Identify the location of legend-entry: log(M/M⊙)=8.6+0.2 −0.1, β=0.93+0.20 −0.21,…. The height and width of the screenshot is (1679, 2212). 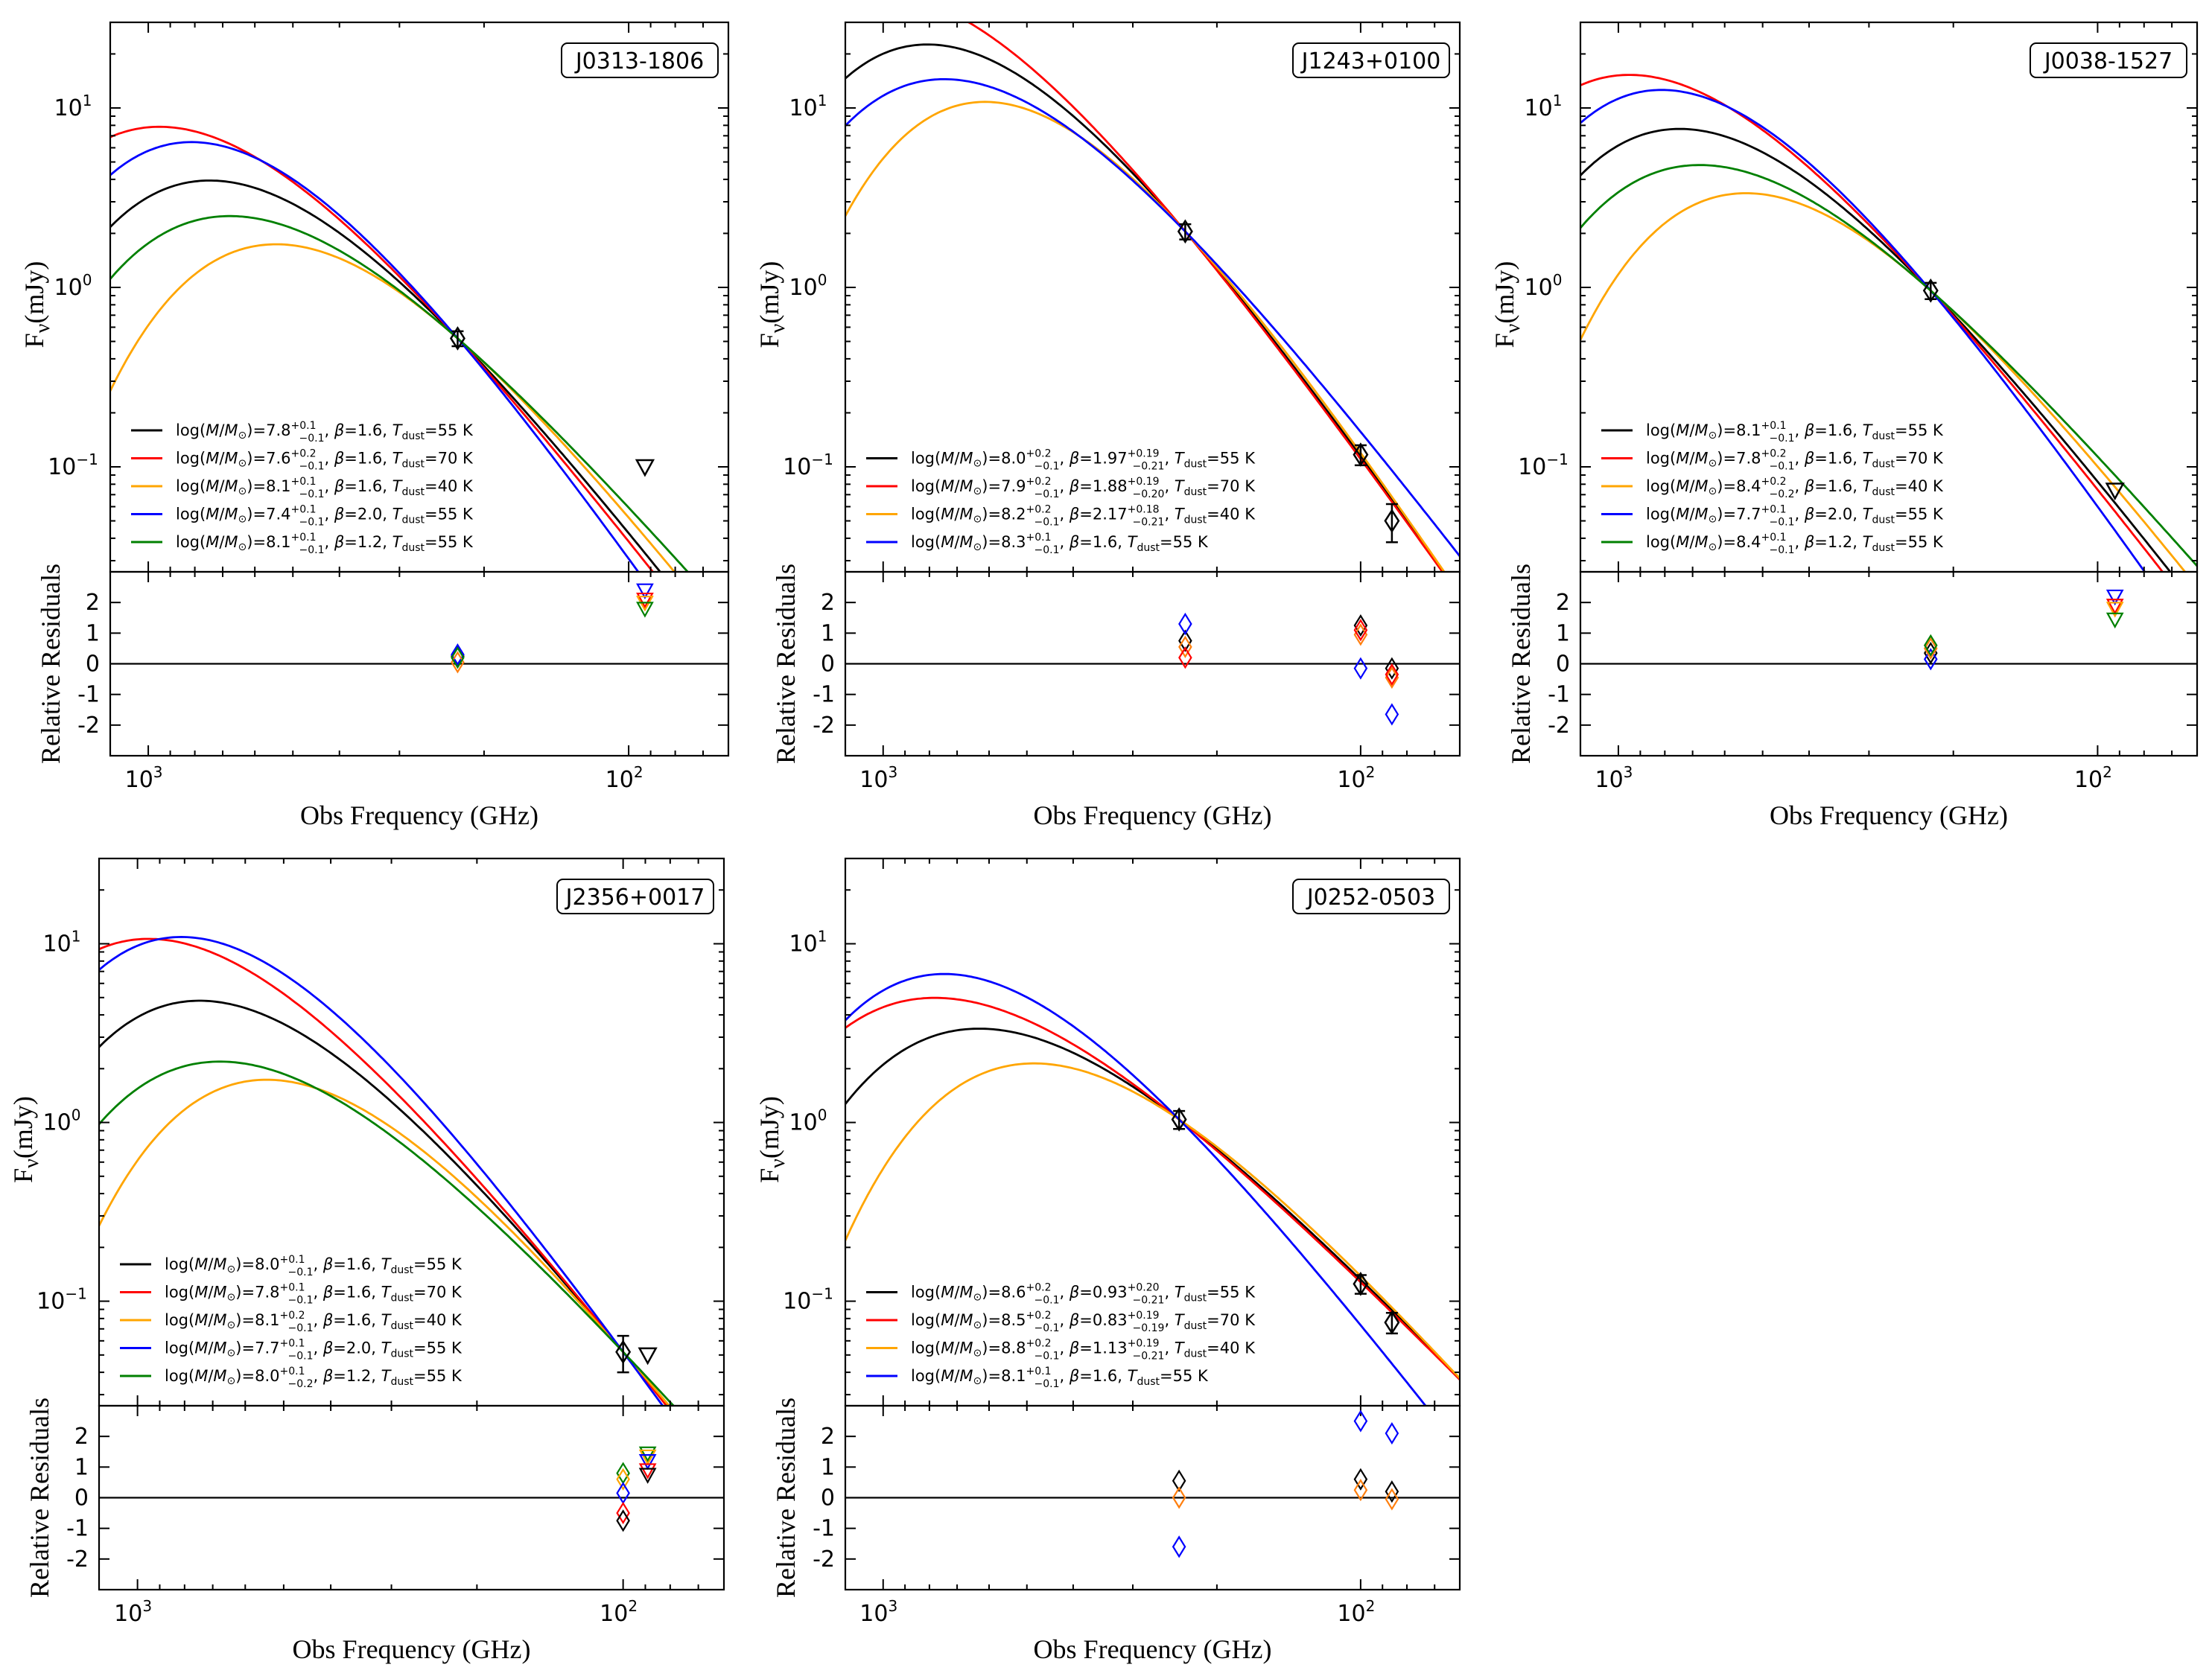
(1083, 1294).